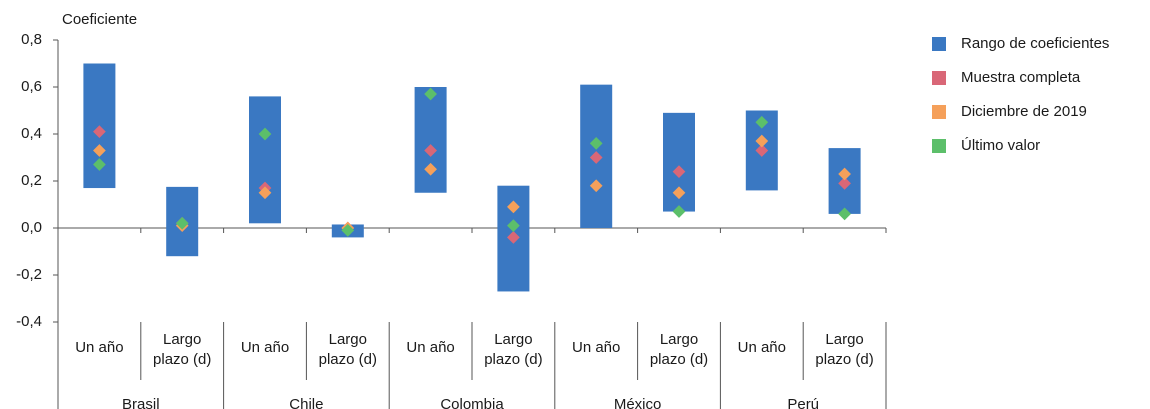  I want to click on legend-label: Rango de coeficientes, so click(1035, 43).